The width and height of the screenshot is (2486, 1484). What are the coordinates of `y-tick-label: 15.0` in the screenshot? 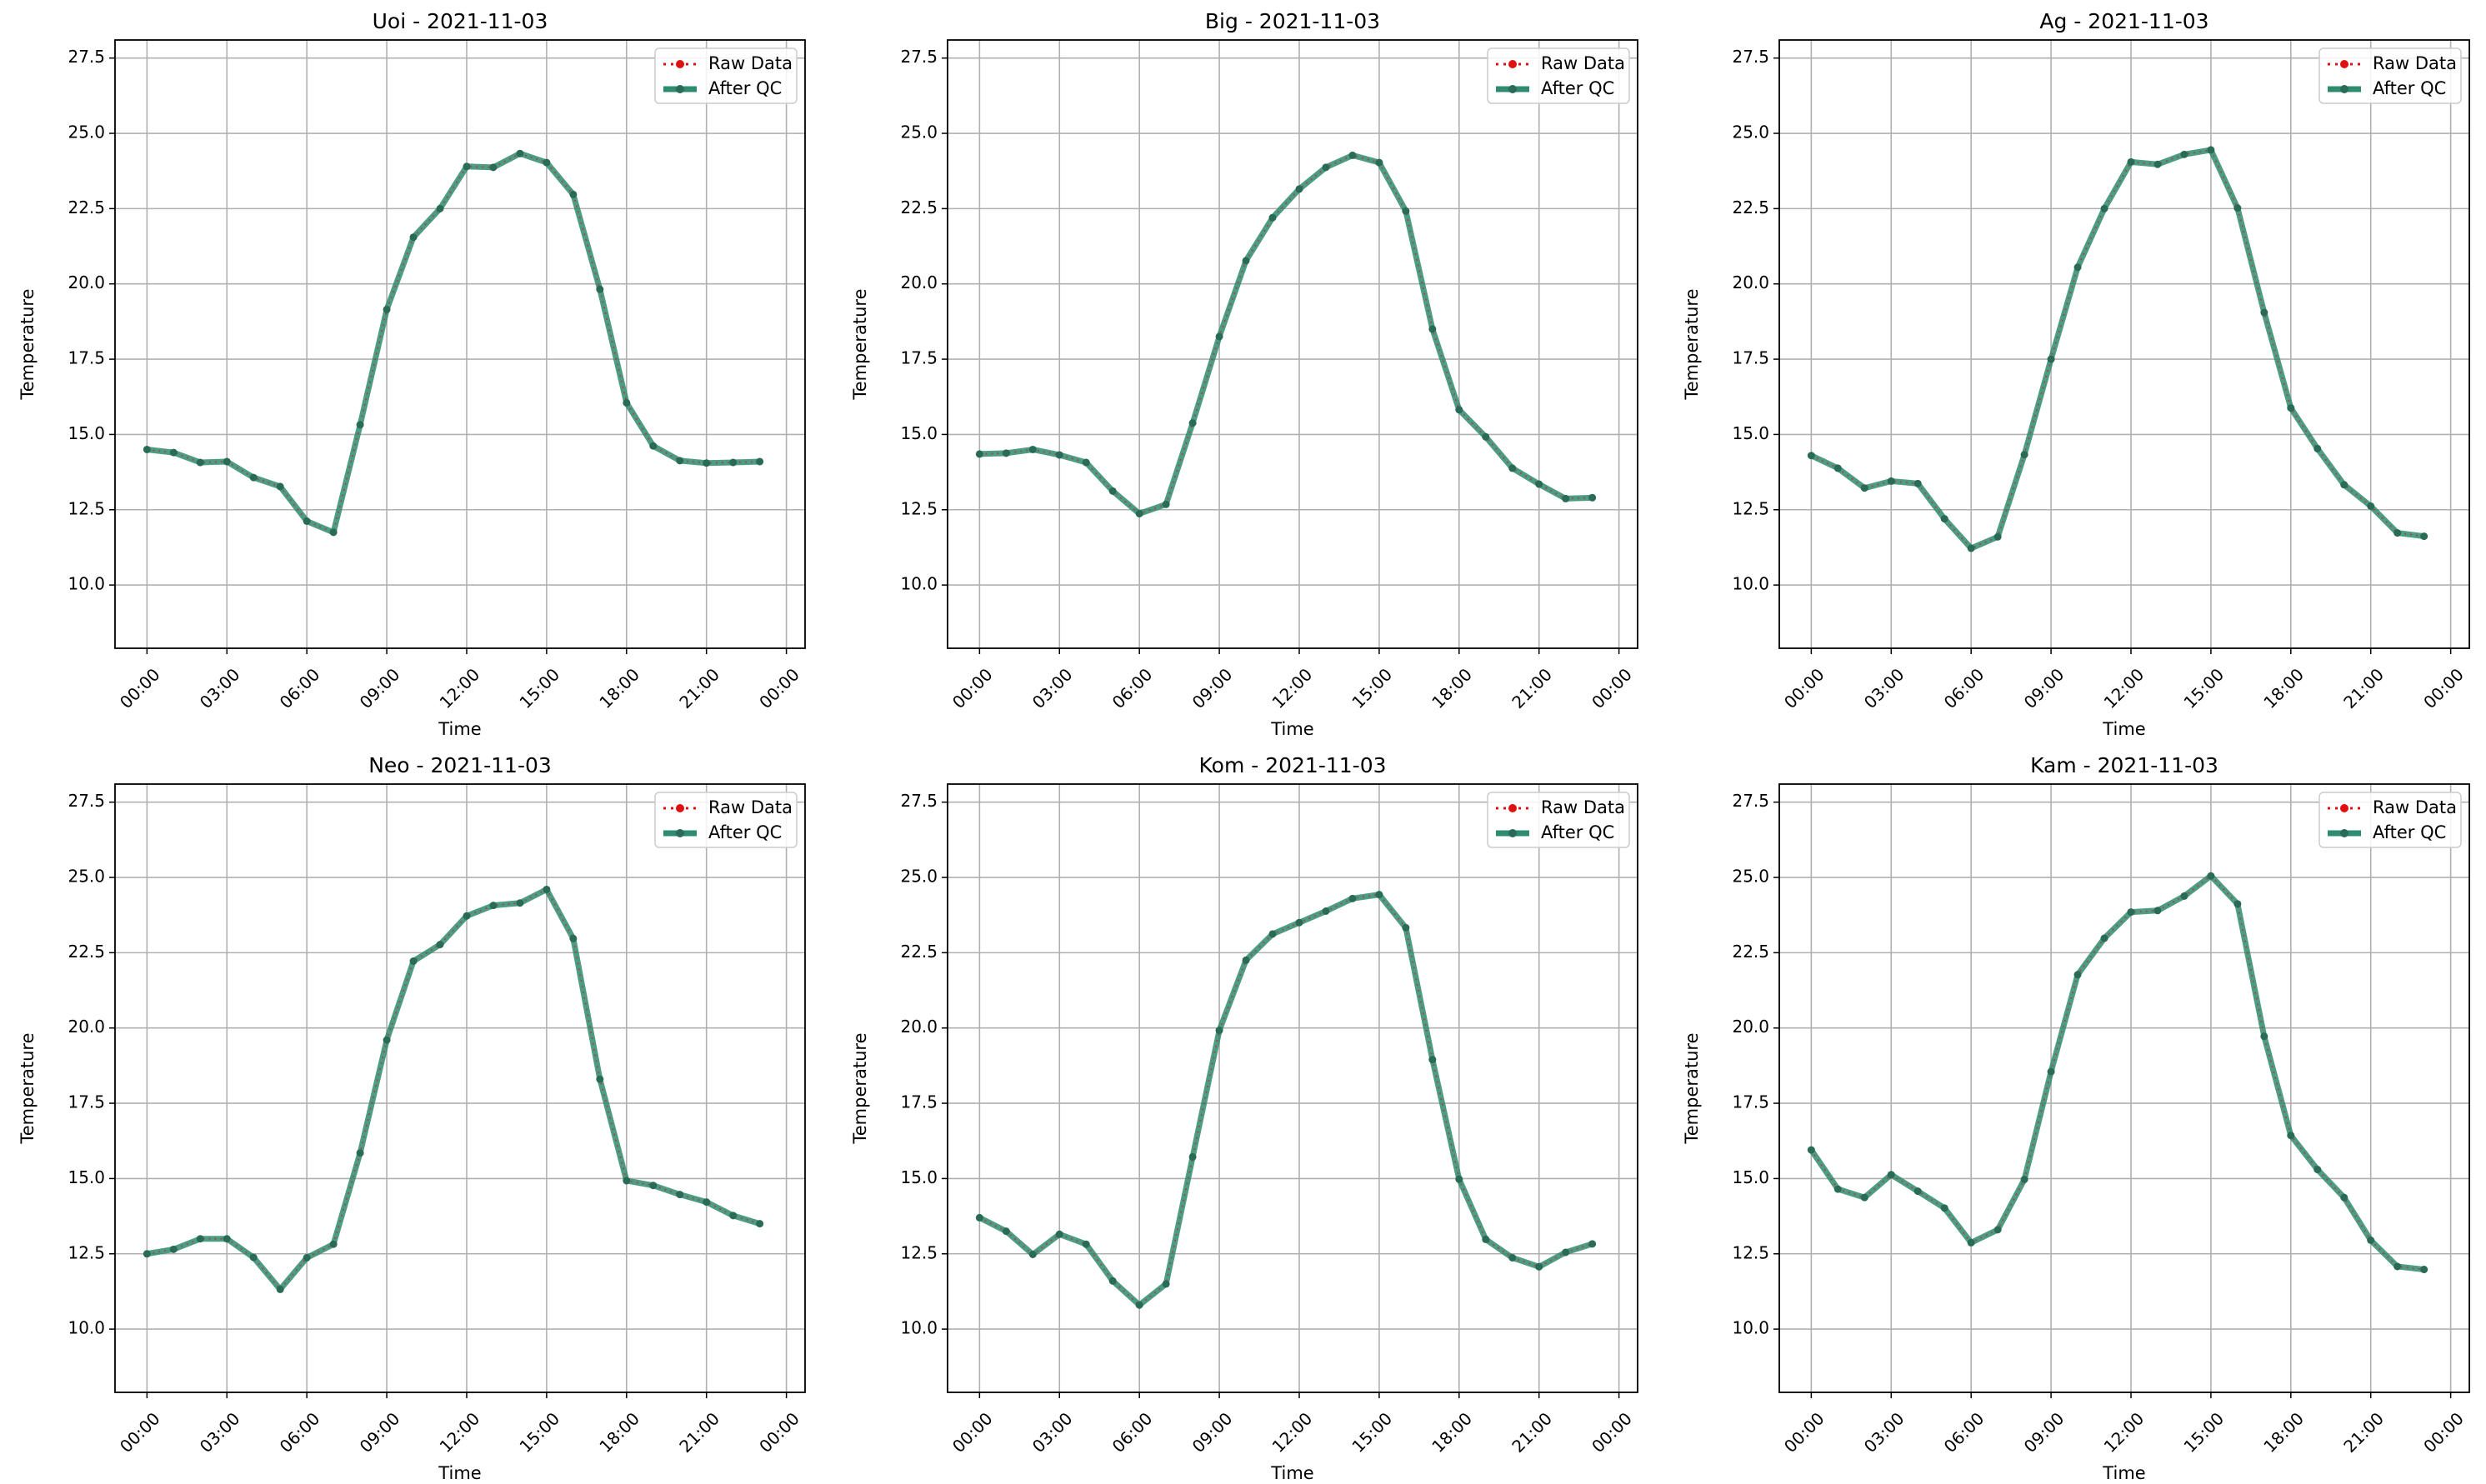 It's located at (919, 433).